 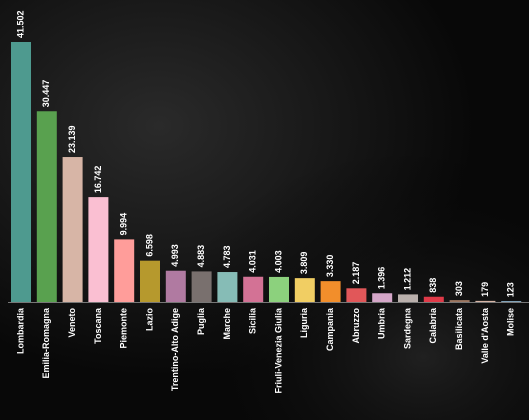 What do you see at coordinates (72, 323) in the screenshot?
I see `x-tick-label: Veneto` at bounding box center [72, 323].